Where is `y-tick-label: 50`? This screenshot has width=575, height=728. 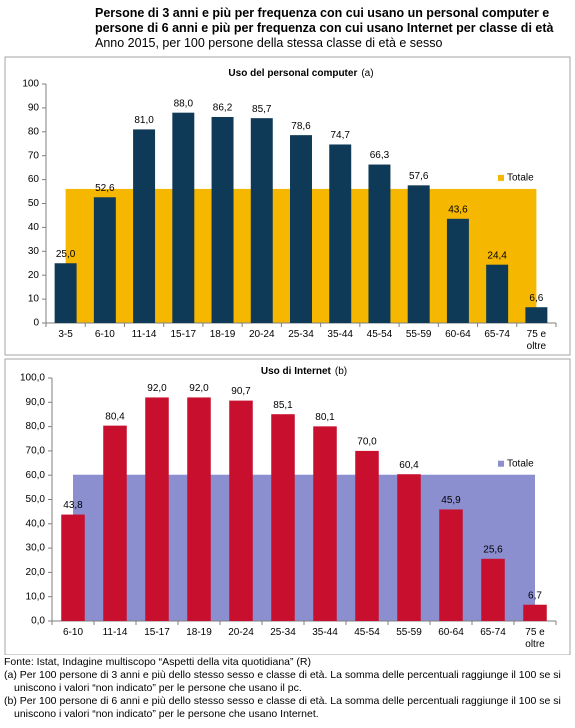
y-tick-label: 50 is located at coordinates (34, 203).